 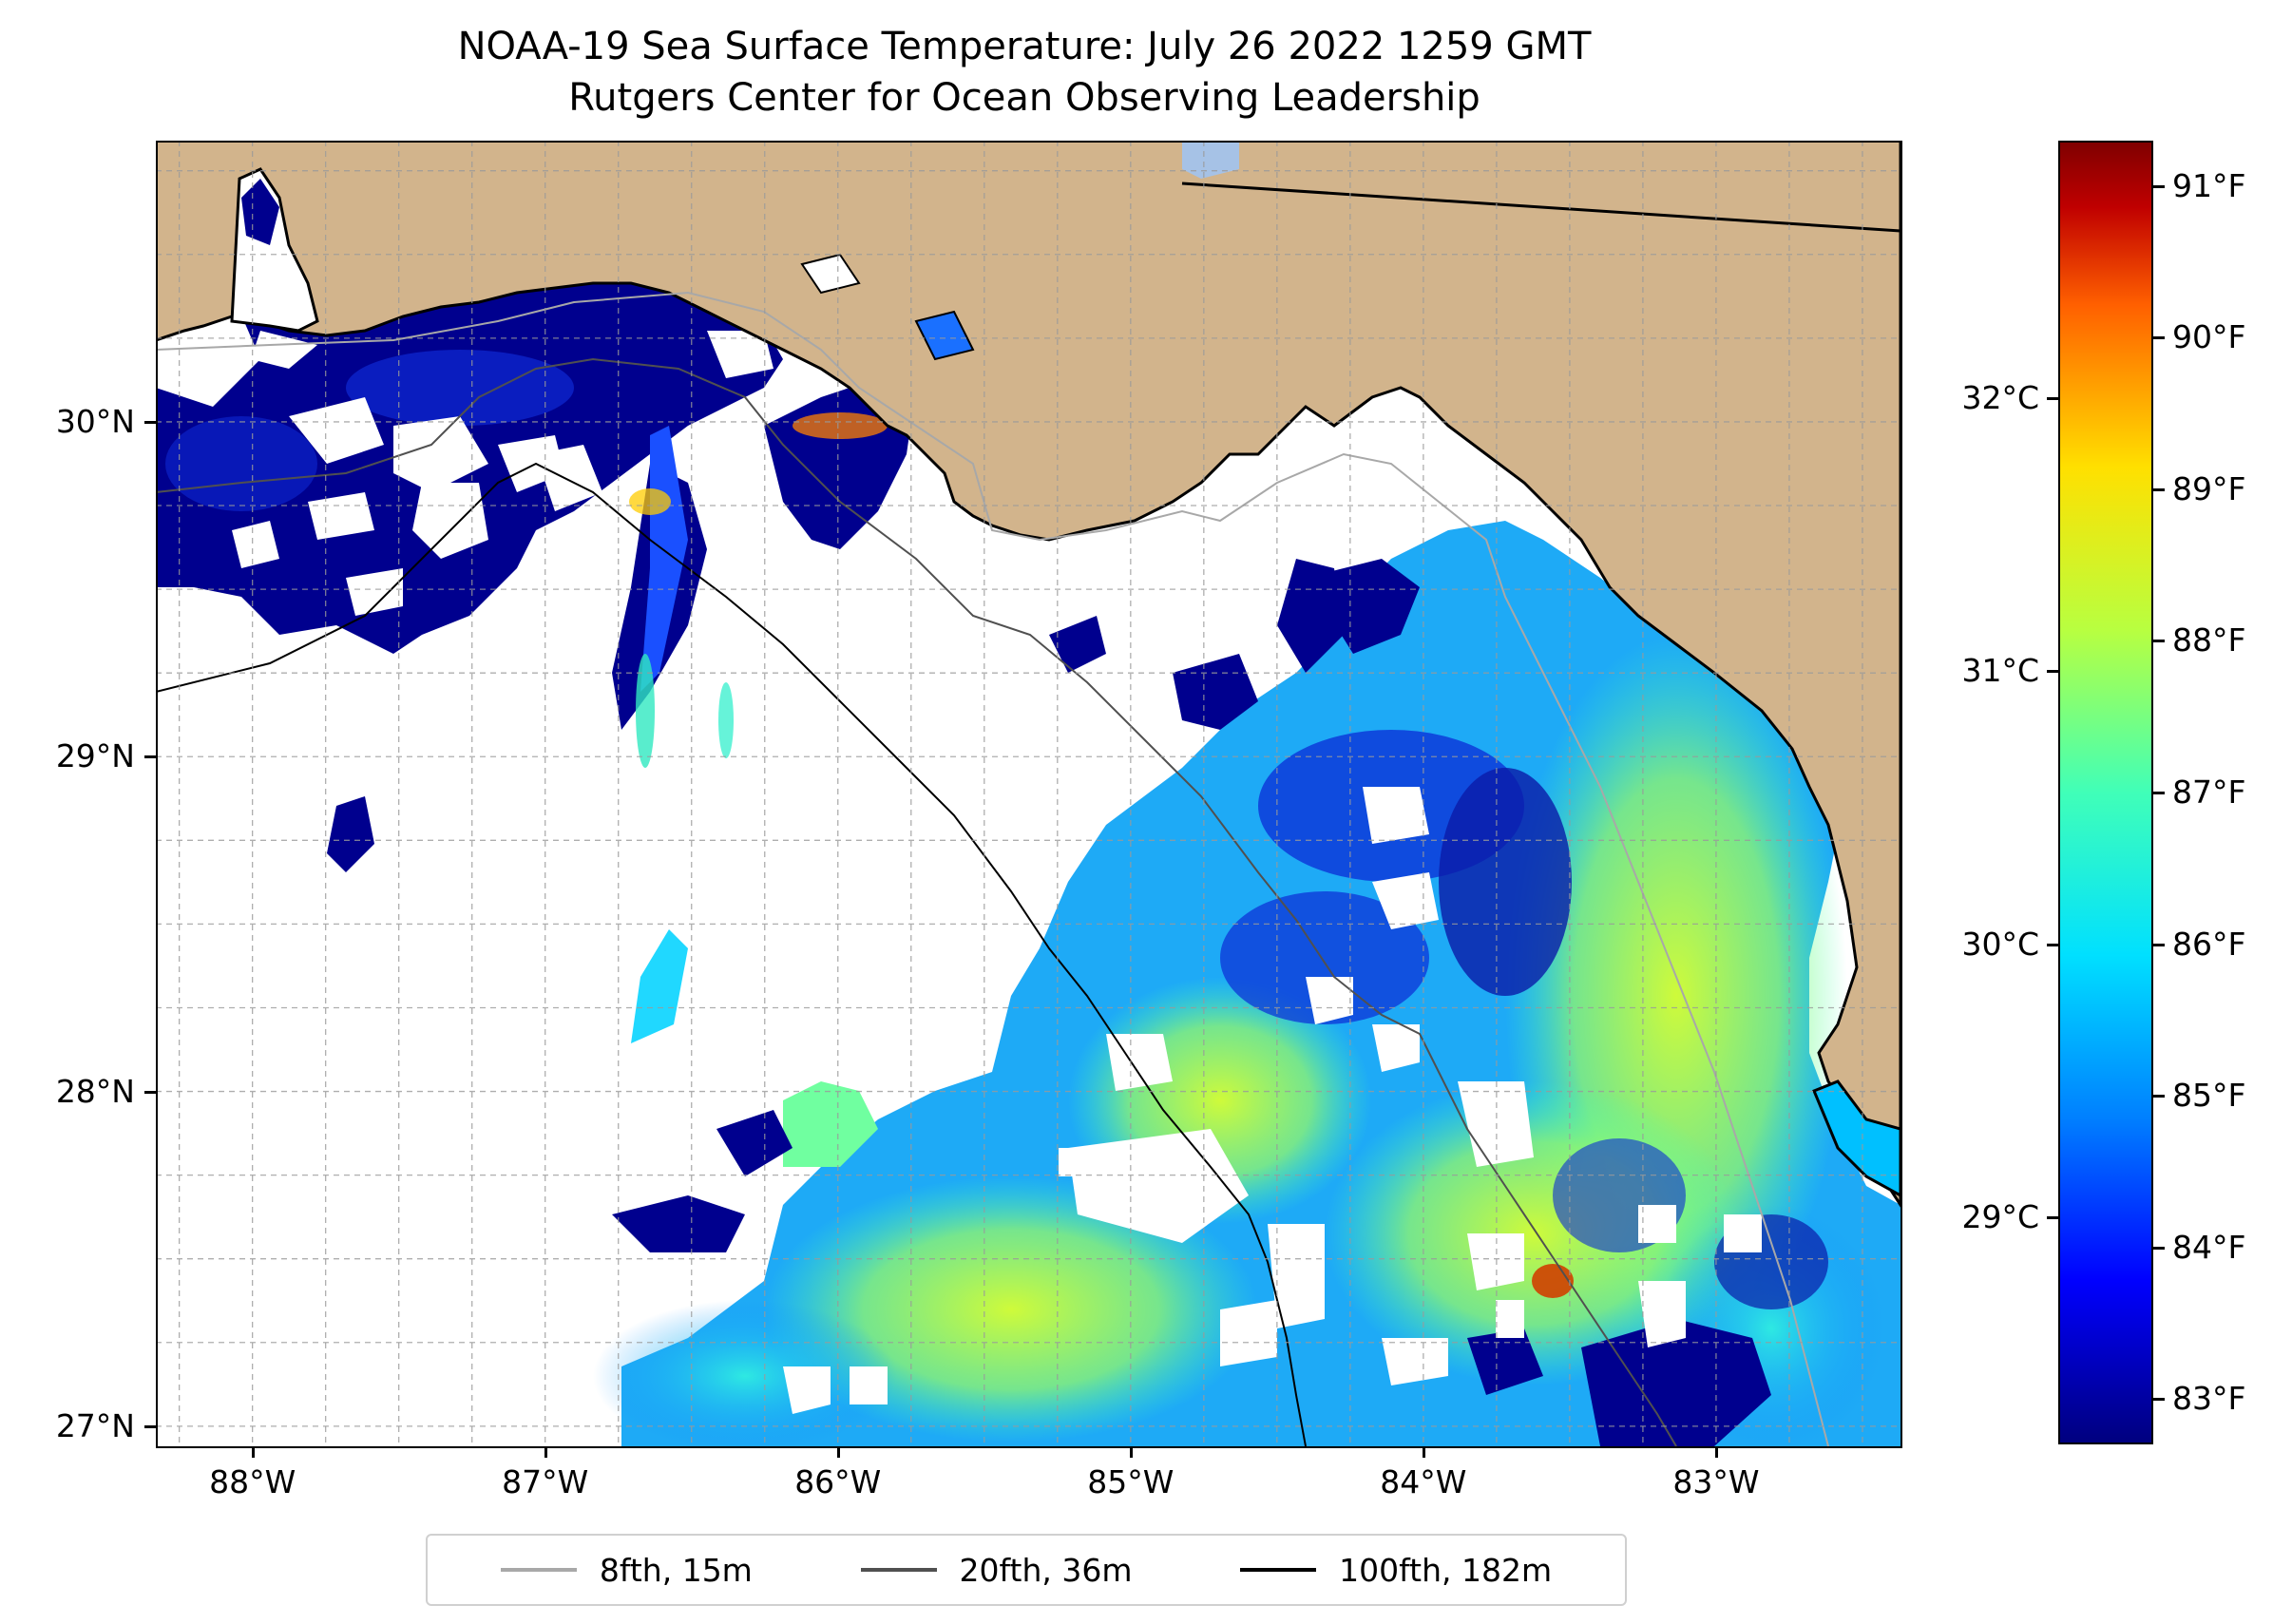 I want to click on temperature-colorbar, so click(x=2105, y=792).